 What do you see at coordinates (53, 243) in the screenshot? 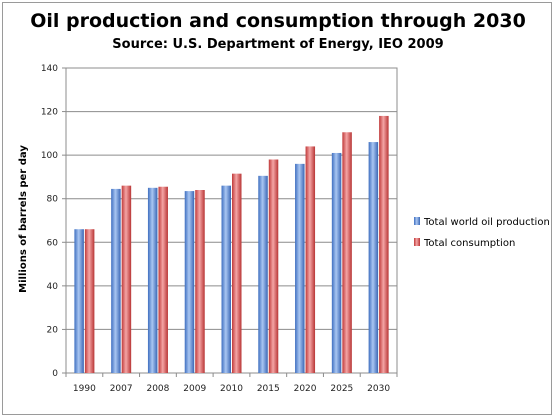
I see `y-tick-label: 60` at bounding box center [53, 243].